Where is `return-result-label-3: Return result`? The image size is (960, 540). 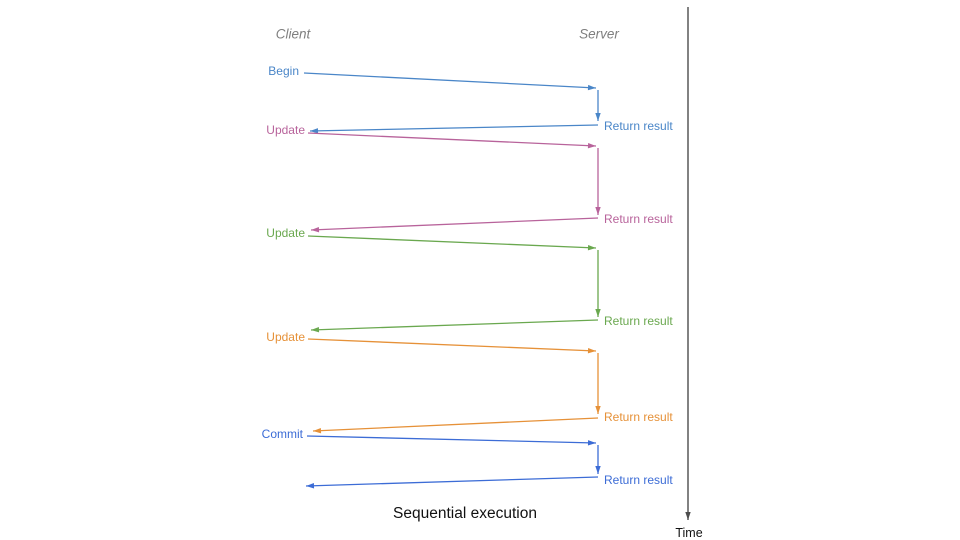
return-result-label-3: Return result is located at coordinates (638, 417).